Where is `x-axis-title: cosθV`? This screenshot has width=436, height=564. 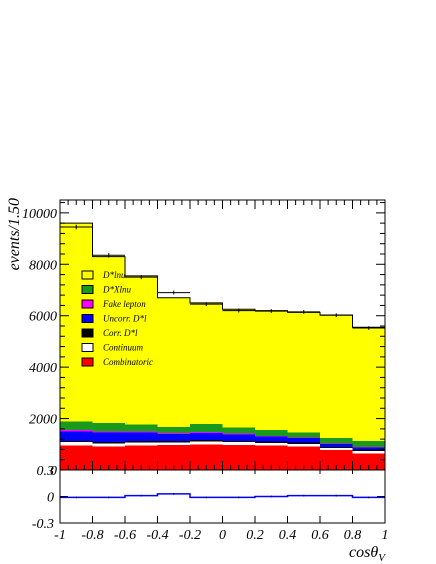 x-axis-title: cosθV is located at coordinates (367, 554).